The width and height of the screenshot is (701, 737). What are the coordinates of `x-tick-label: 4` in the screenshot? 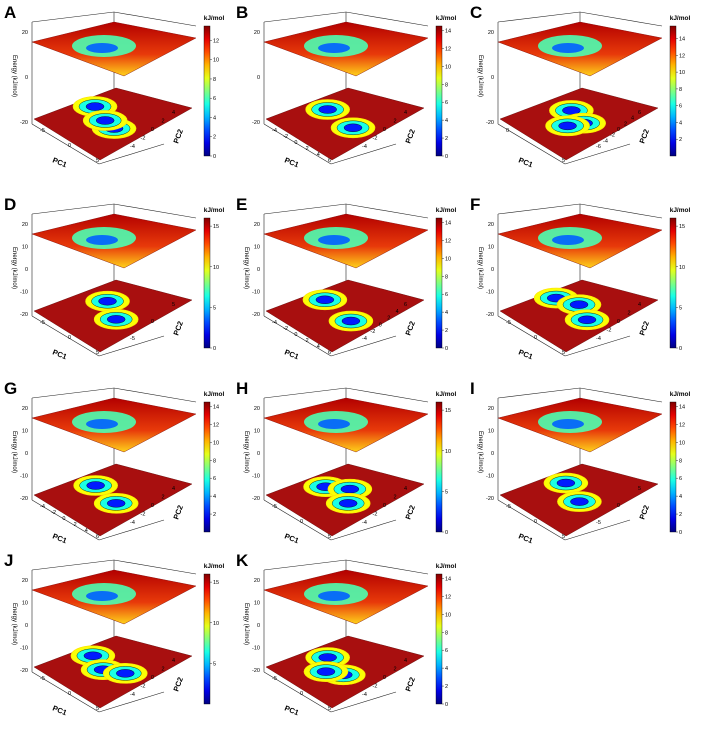 It's located at (318, 347).